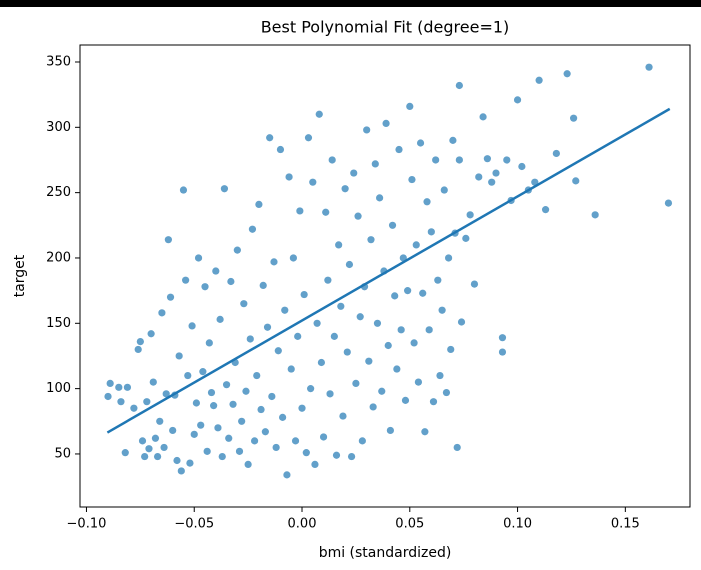 Image resolution: width=701 pixels, height=570 pixels. What do you see at coordinates (58, 388) in the screenshot?
I see `y-tick-label: 100` at bounding box center [58, 388].